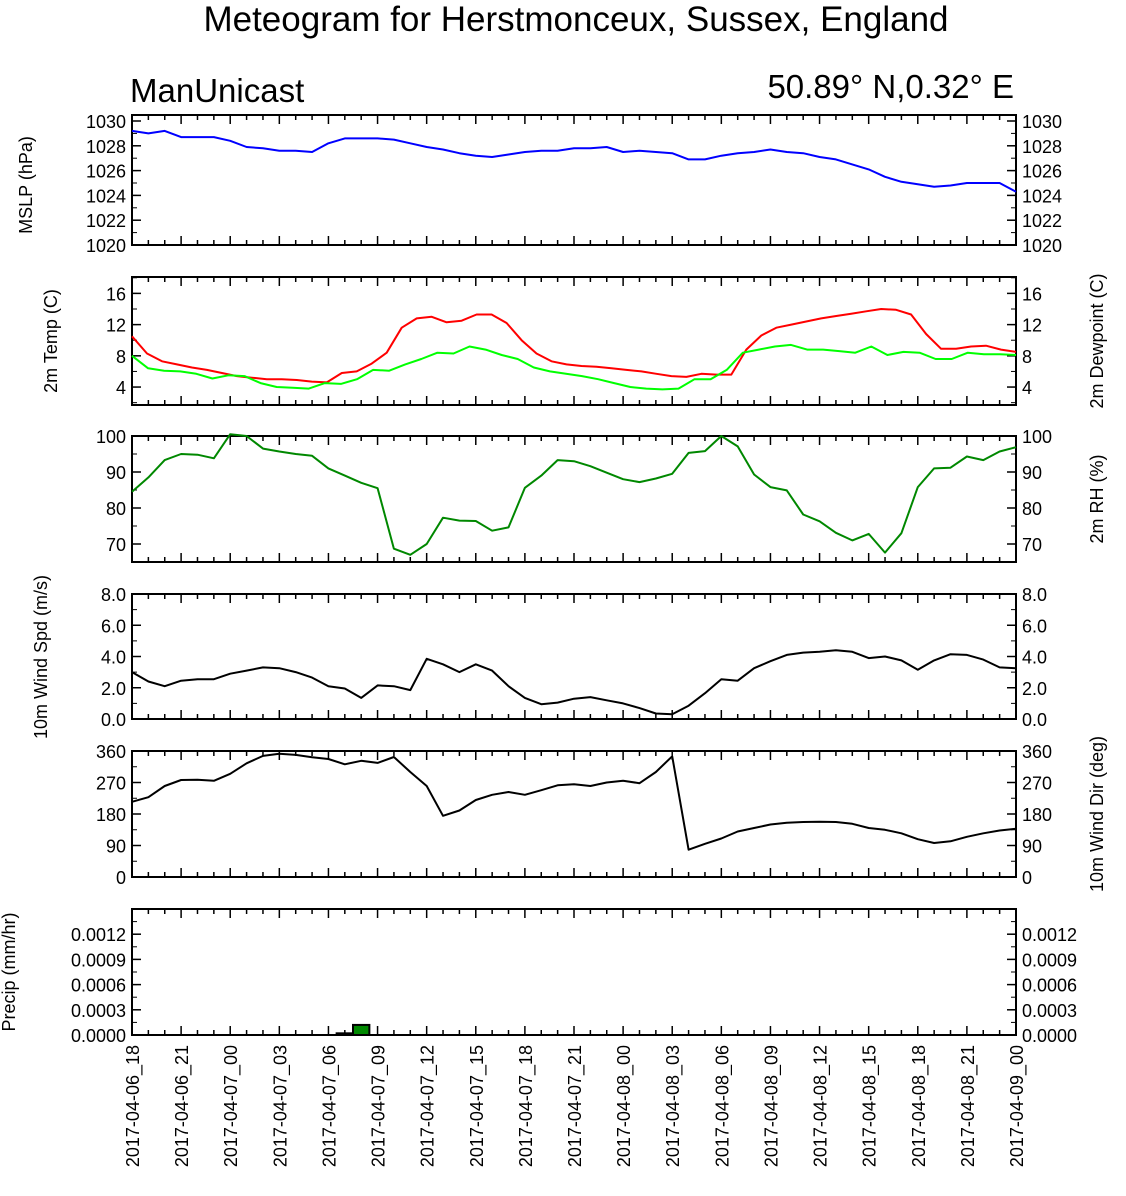 The height and width of the screenshot is (1196, 1126). I want to click on y-tick-label-left: 1022, so click(106, 221).